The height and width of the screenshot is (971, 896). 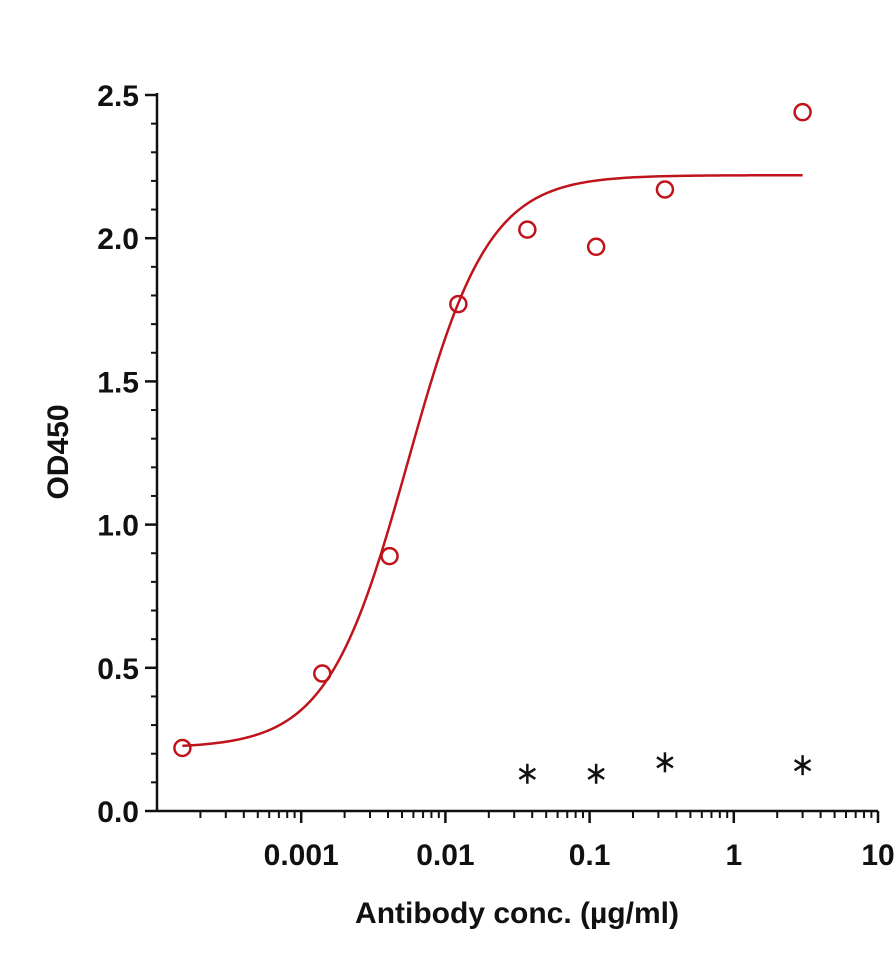 What do you see at coordinates (118, 96) in the screenshot?
I see `y-tick-label: 2.5` at bounding box center [118, 96].